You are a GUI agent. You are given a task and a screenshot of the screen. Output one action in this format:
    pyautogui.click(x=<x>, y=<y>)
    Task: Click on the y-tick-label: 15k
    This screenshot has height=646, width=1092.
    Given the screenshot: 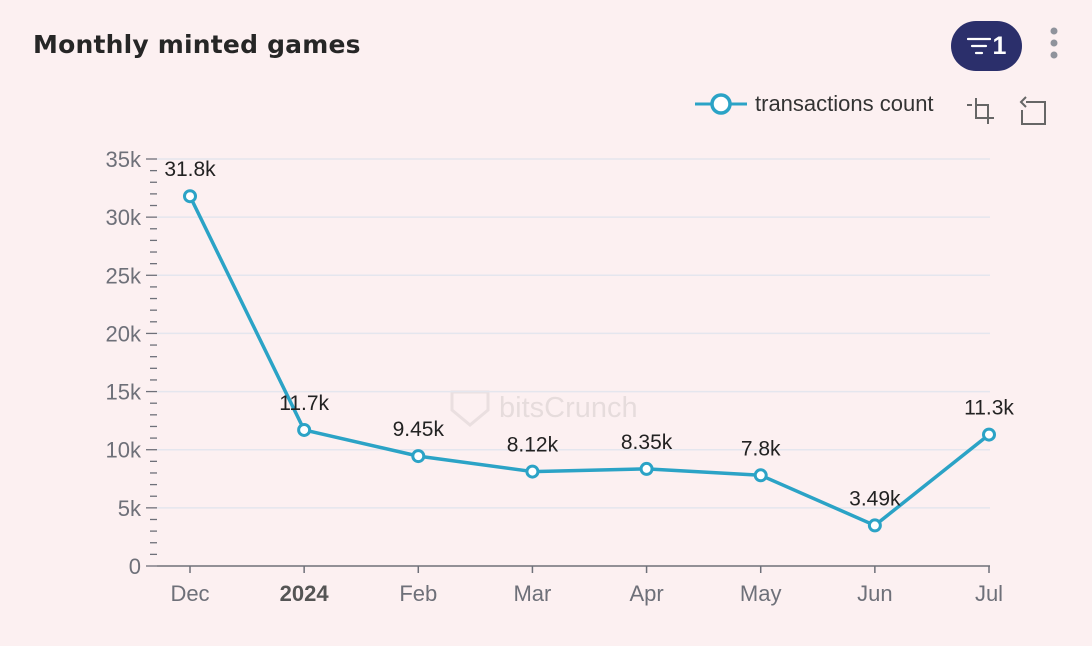 What is the action you would take?
    pyautogui.click(x=124, y=392)
    